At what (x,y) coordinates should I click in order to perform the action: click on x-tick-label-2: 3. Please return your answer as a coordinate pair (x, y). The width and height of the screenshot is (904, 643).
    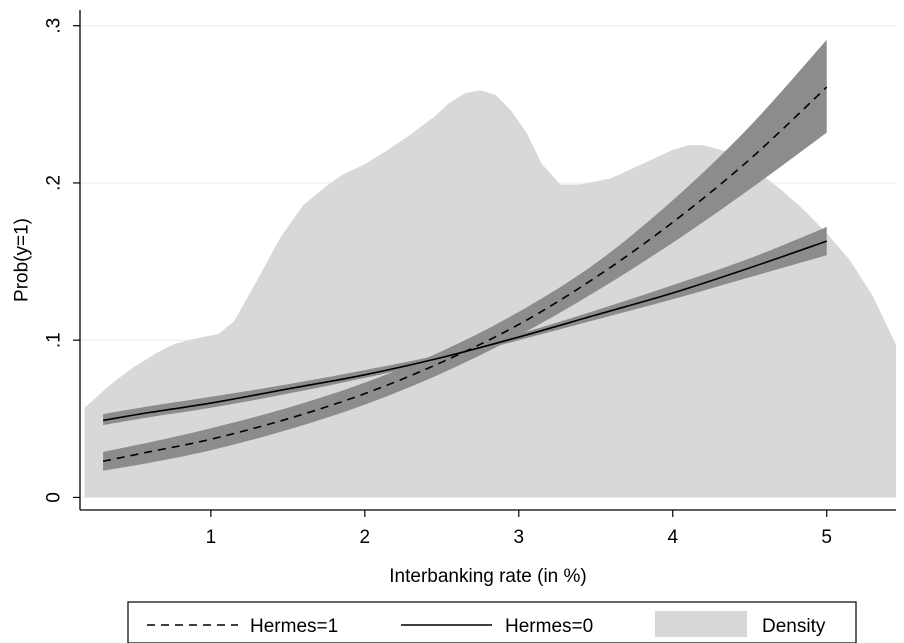
    Looking at the image, I should click on (519, 537).